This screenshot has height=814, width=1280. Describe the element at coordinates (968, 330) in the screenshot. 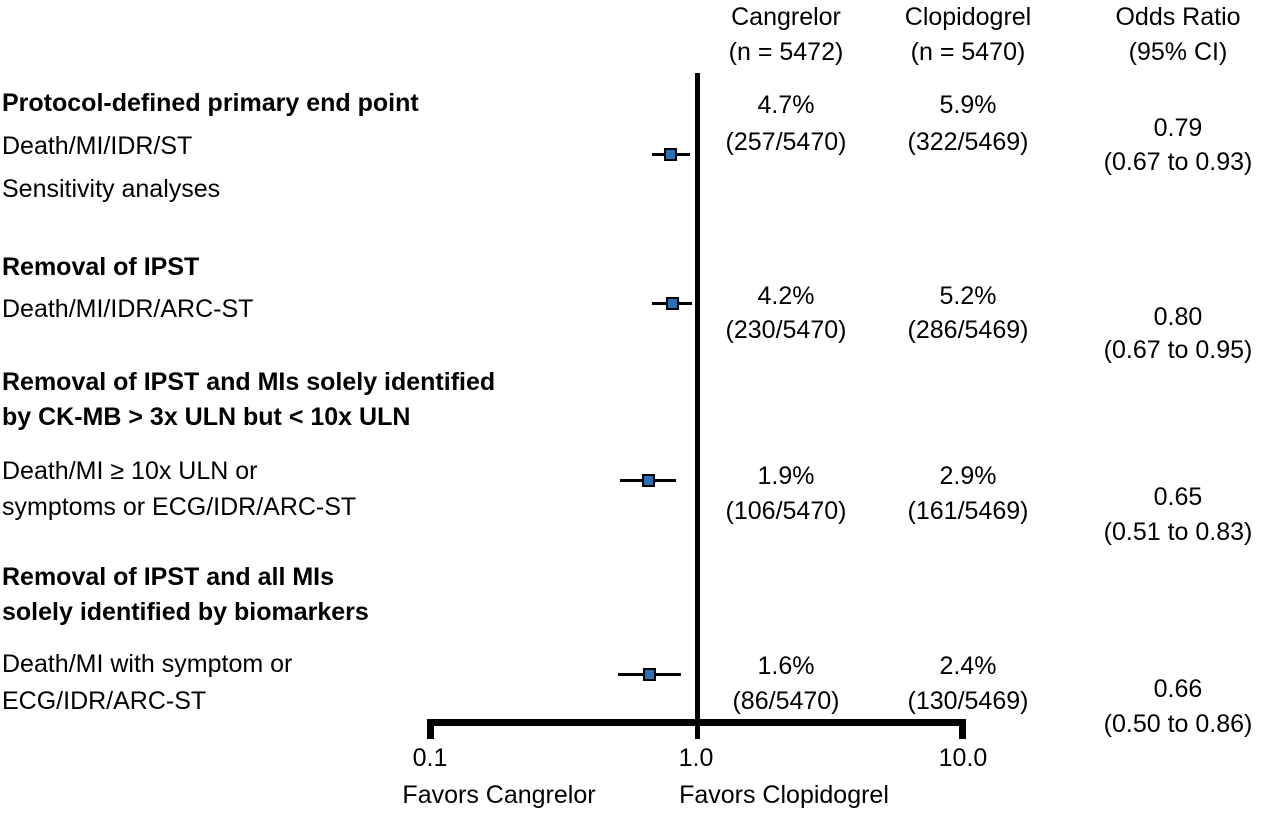

I see `clopidogrel-frac-row2: (286/5469)` at that location.